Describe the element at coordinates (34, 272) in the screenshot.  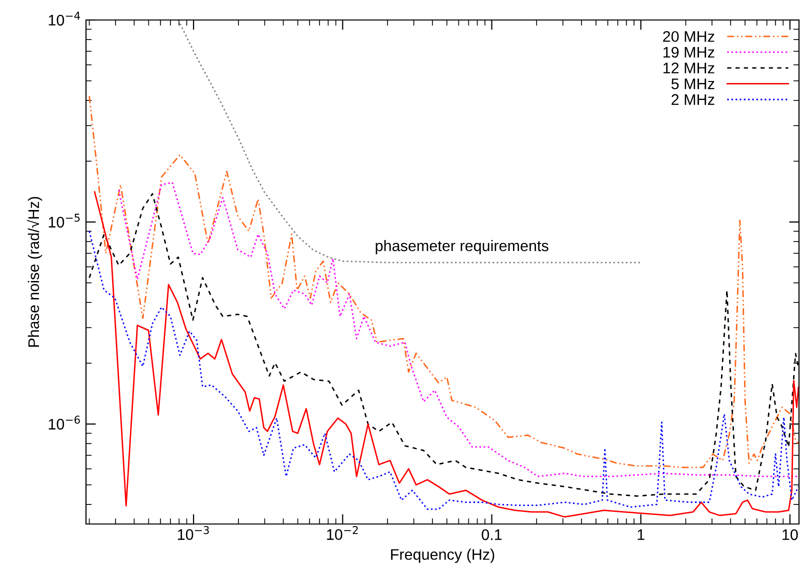
I see `y-axis-title: Phase noise (rad/√Hz)` at that location.